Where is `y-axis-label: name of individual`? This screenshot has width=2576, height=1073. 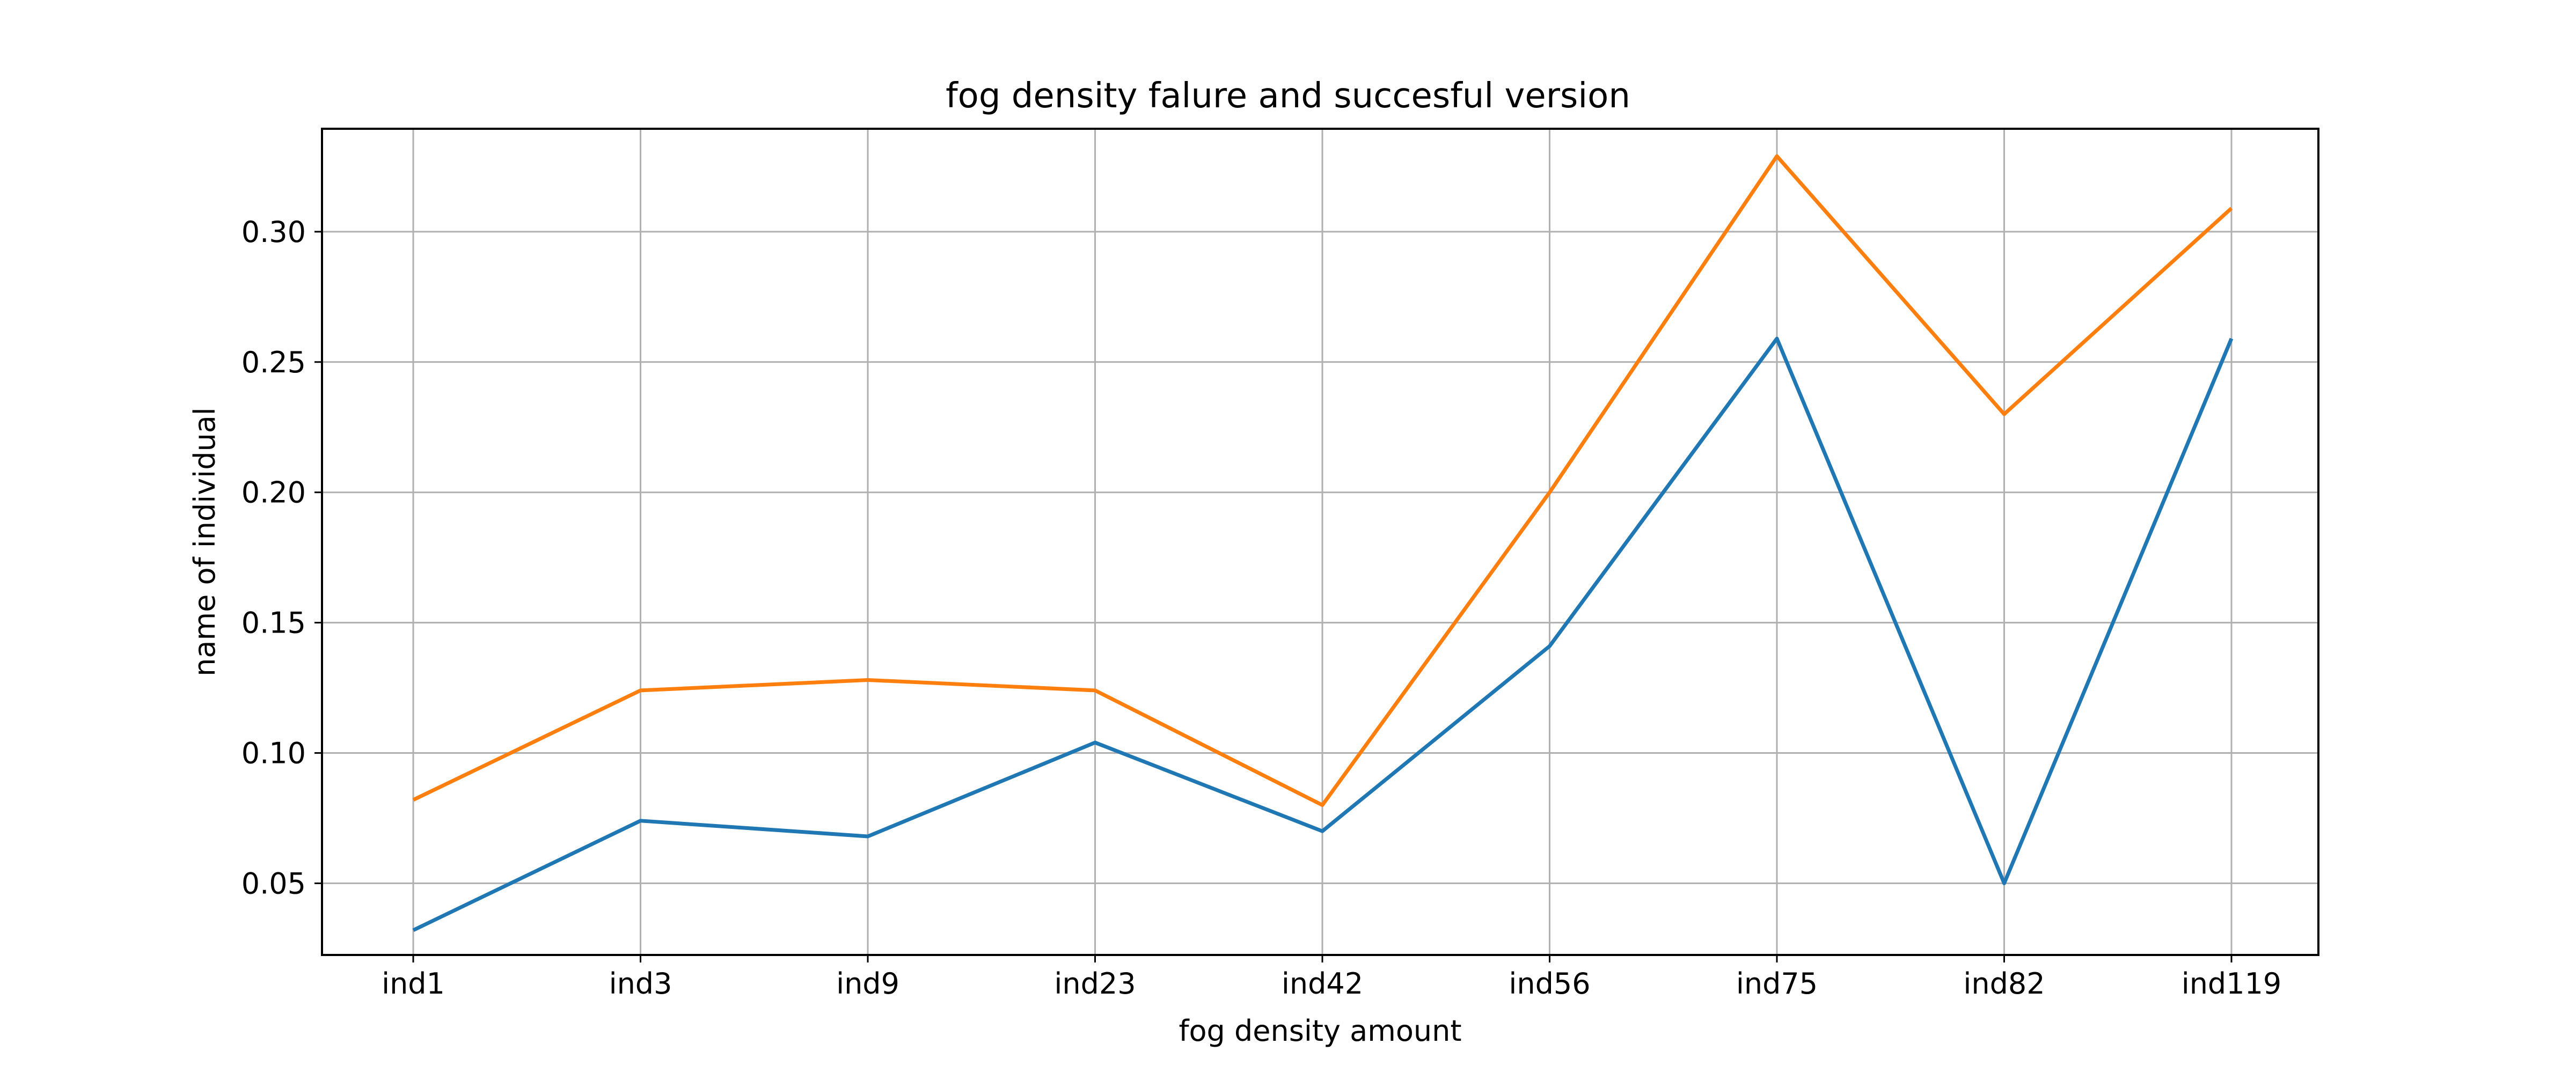
y-axis-label: name of individual is located at coordinates (205, 542).